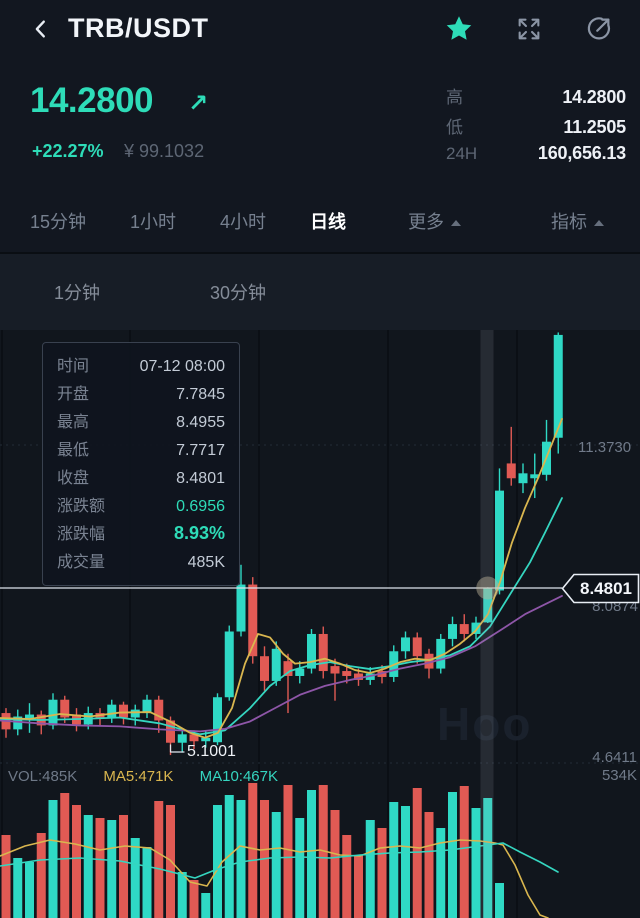  I want to click on share-button, so click(599, 29).